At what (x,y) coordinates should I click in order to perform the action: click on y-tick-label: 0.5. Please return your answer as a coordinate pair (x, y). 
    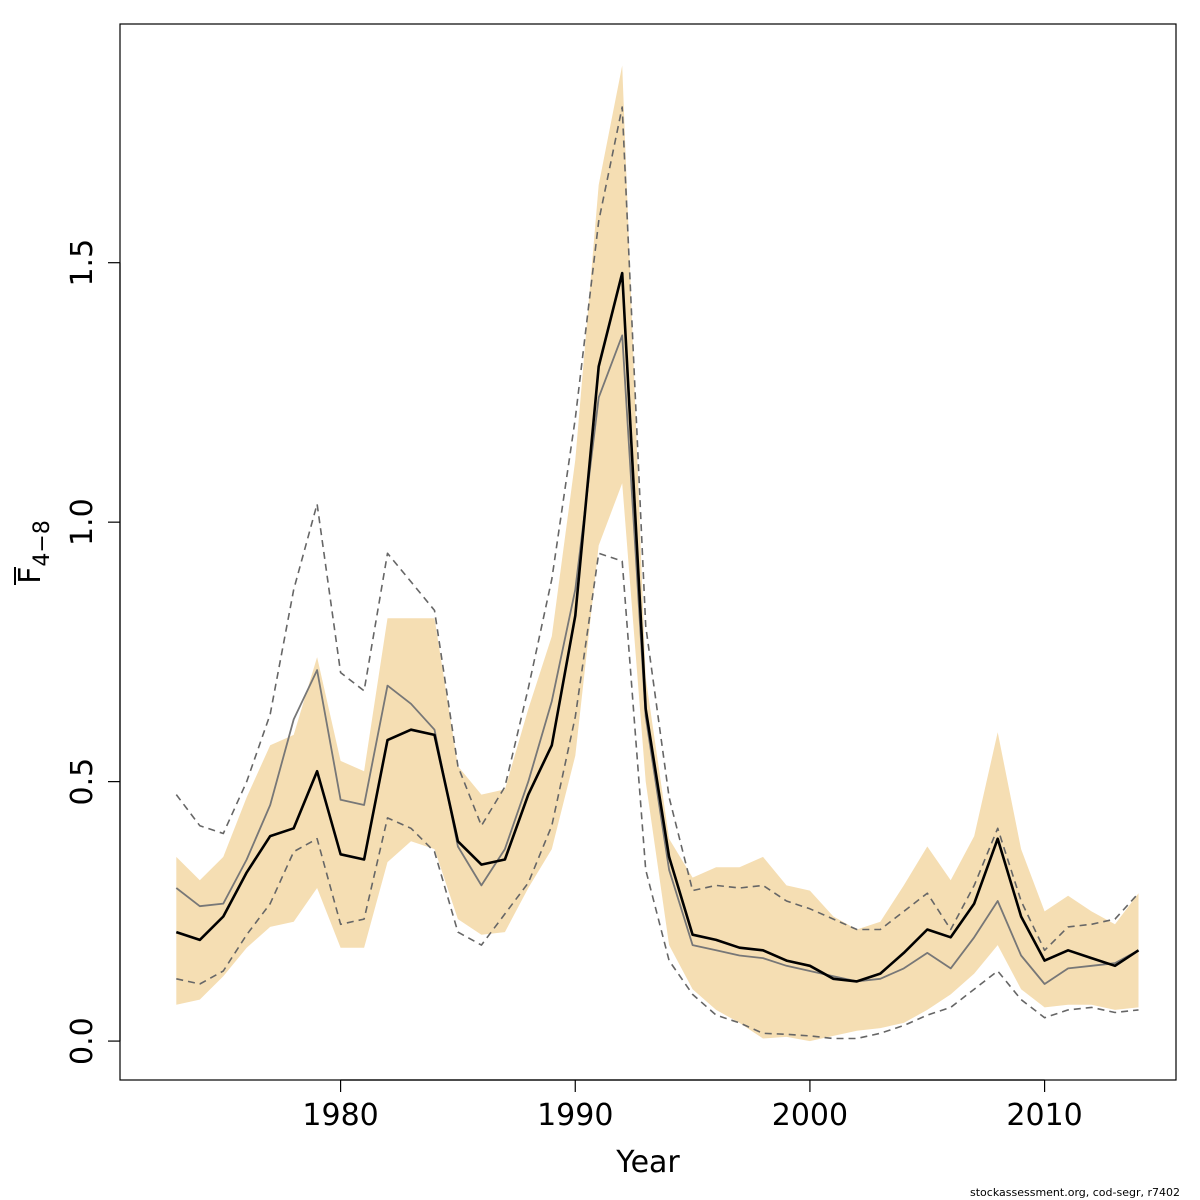
    Looking at the image, I should click on (82, 782).